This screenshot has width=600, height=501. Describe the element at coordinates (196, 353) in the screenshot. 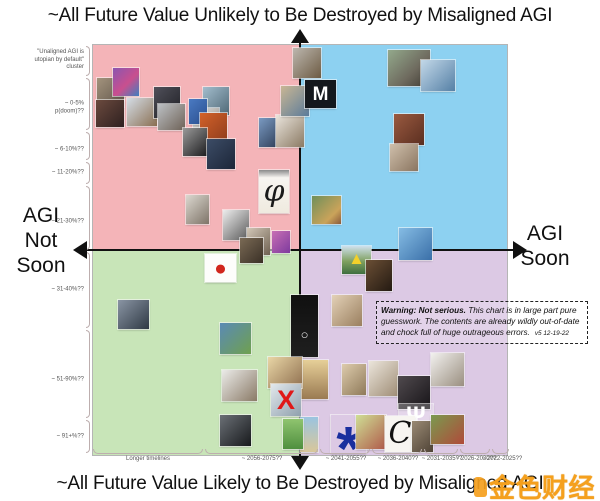

I see `quadrant-bottom-left` at that location.